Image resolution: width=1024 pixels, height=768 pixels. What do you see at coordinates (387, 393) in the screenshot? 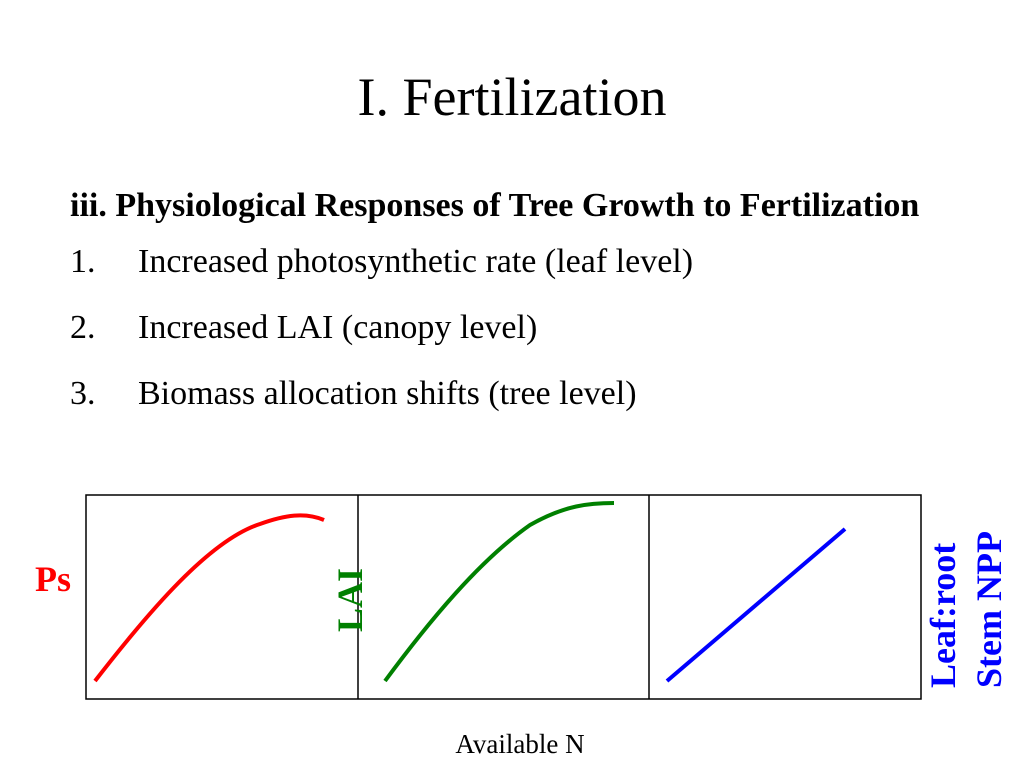
I see `list-item-text: Biomass allocation shifts (tree level)` at bounding box center [387, 393].